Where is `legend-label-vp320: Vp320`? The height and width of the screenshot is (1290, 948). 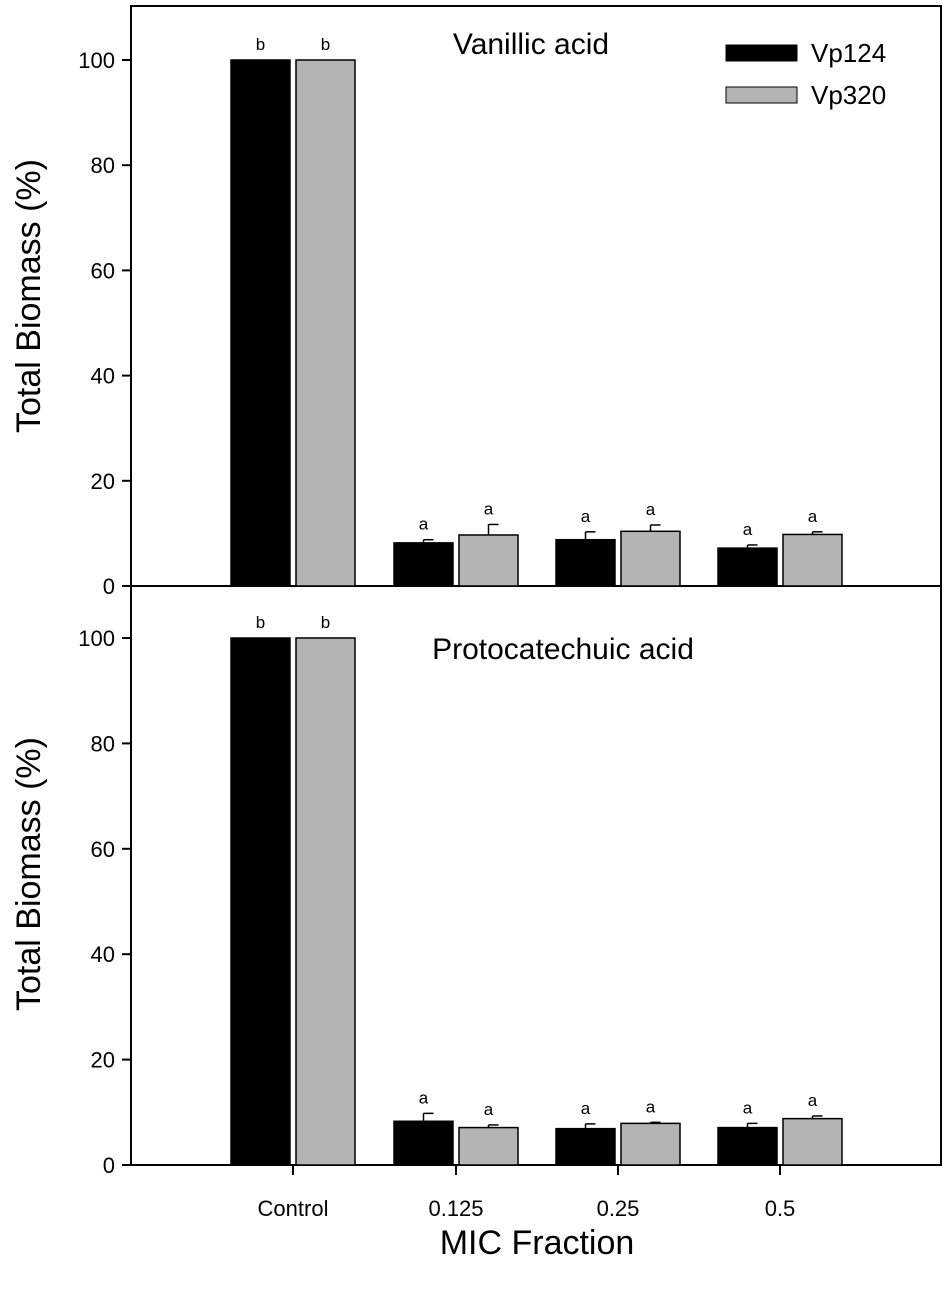
legend-label-vp320: Vp320 is located at coordinates (848, 95).